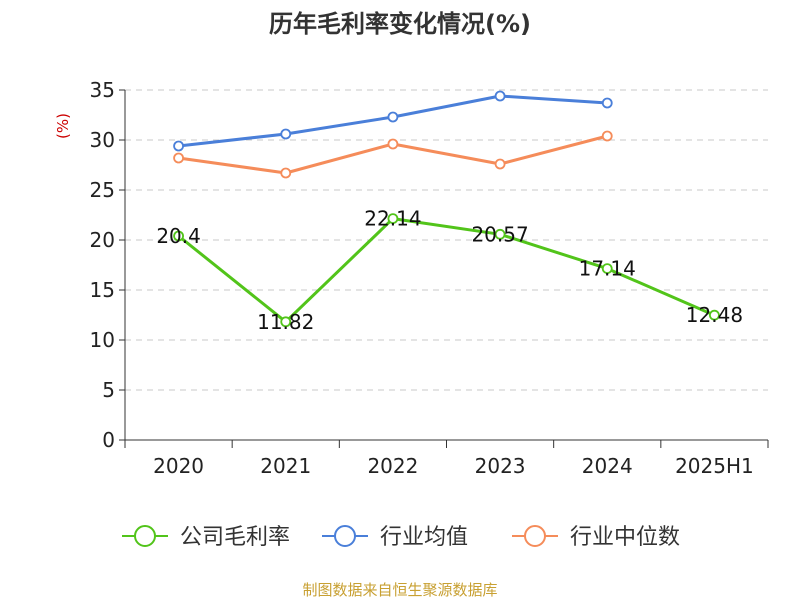 The height and width of the screenshot is (600, 800). What do you see at coordinates (102, 240) in the screenshot?
I see `y-tick-label: 20` at bounding box center [102, 240].